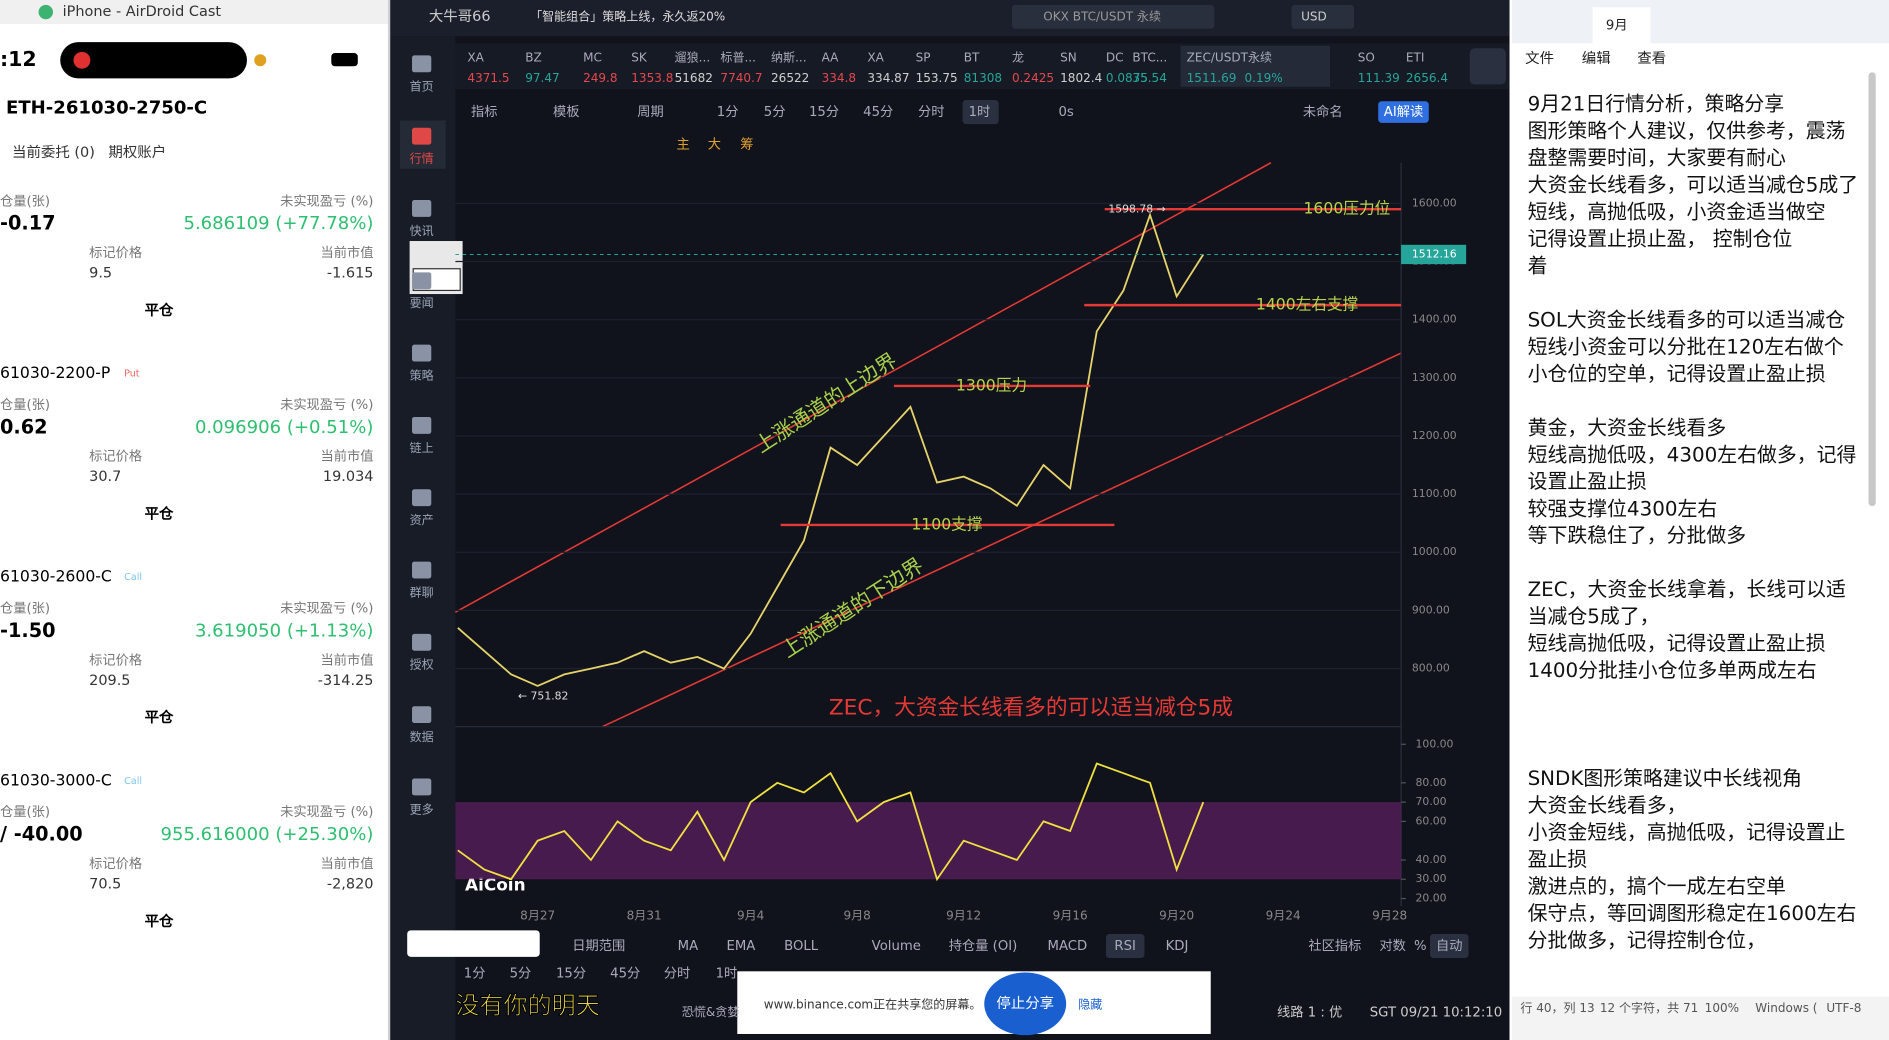 The height and width of the screenshot is (1040, 1889). What do you see at coordinates (1115, 57) in the screenshot?
I see `ticker-symbol: DC` at bounding box center [1115, 57].